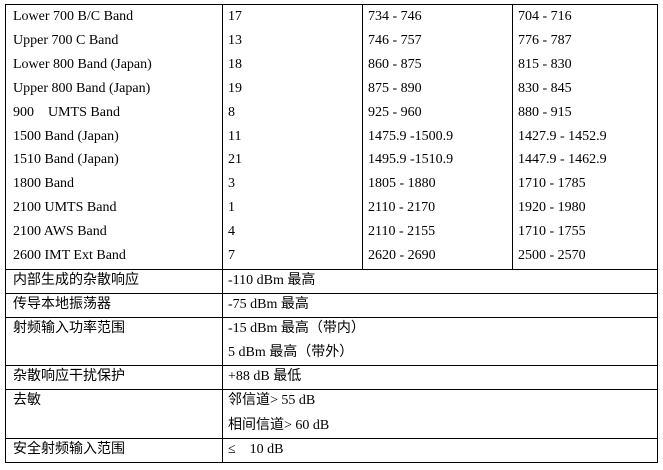 Image resolution: width=663 pixels, height=470 pixels. What do you see at coordinates (235, 136) in the screenshot?
I see `cell-text: 11` at bounding box center [235, 136].